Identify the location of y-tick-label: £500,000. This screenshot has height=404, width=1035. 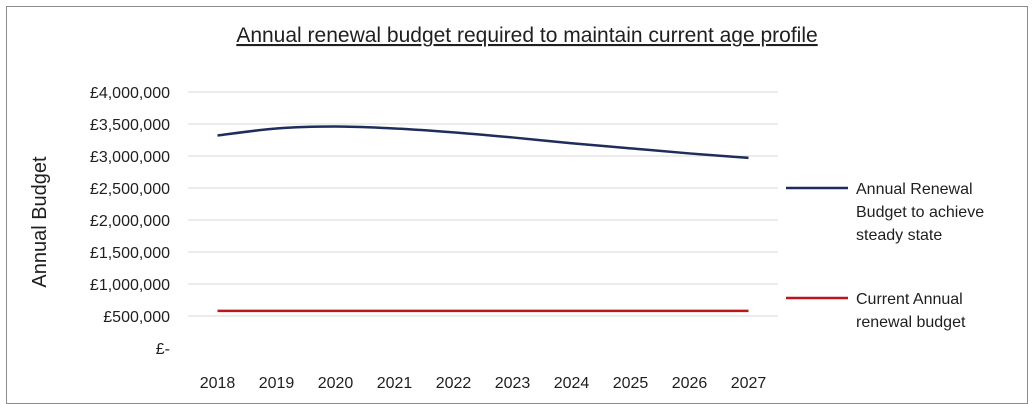
(136, 317).